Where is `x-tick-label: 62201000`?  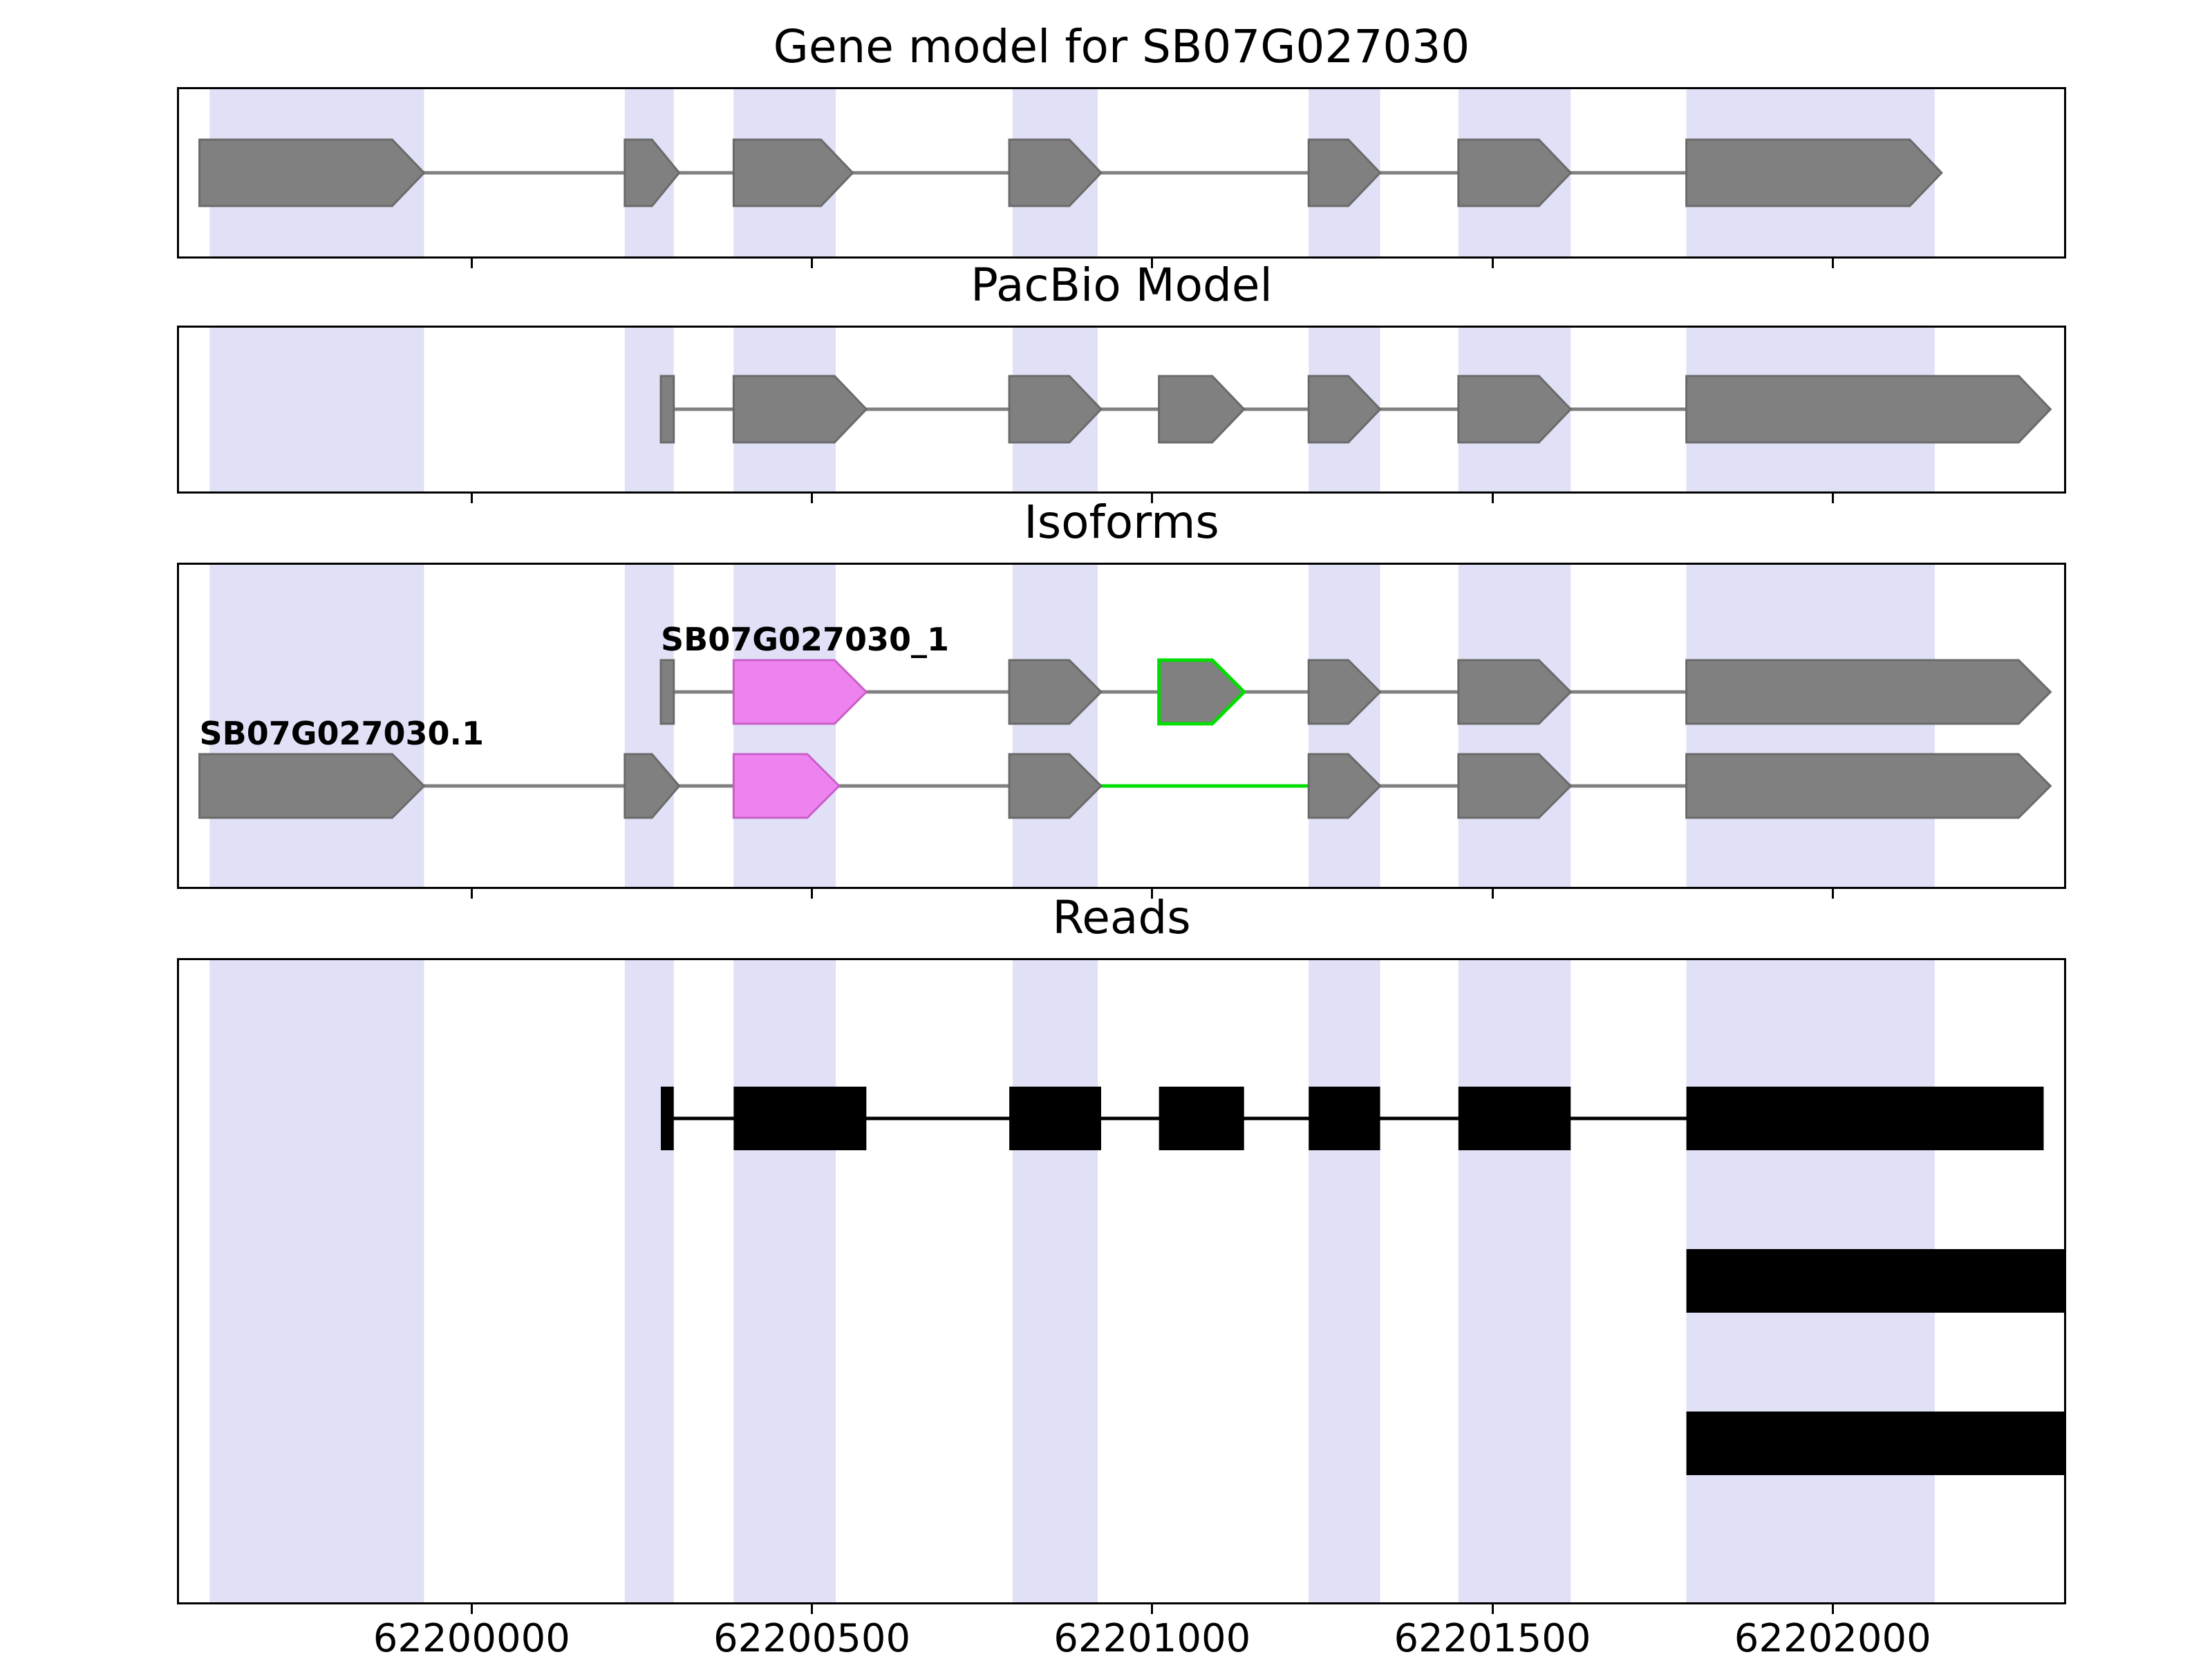
x-tick-label: 62201000 is located at coordinates (1152, 1638).